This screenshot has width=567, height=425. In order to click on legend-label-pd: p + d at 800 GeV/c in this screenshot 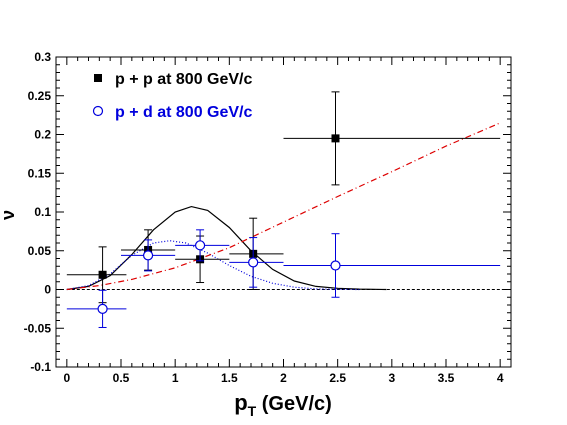, I will do `click(184, 112)`.